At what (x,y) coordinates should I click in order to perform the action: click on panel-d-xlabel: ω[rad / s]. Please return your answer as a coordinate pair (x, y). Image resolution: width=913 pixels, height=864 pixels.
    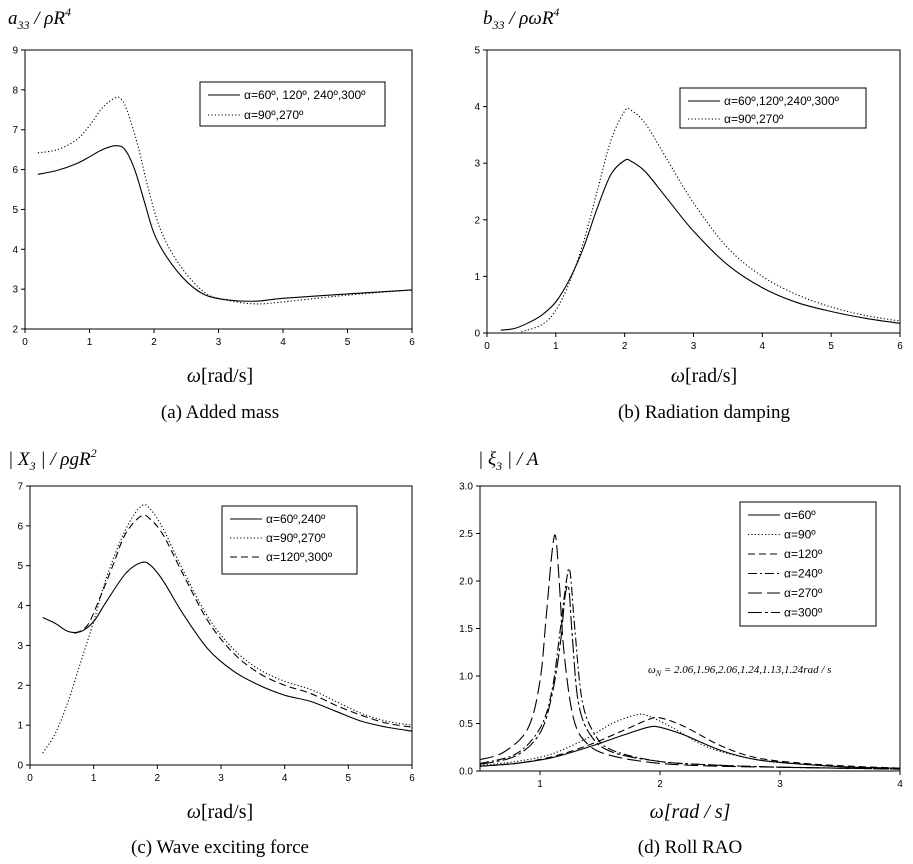
    Looking at the image, I should click on (690, 812).